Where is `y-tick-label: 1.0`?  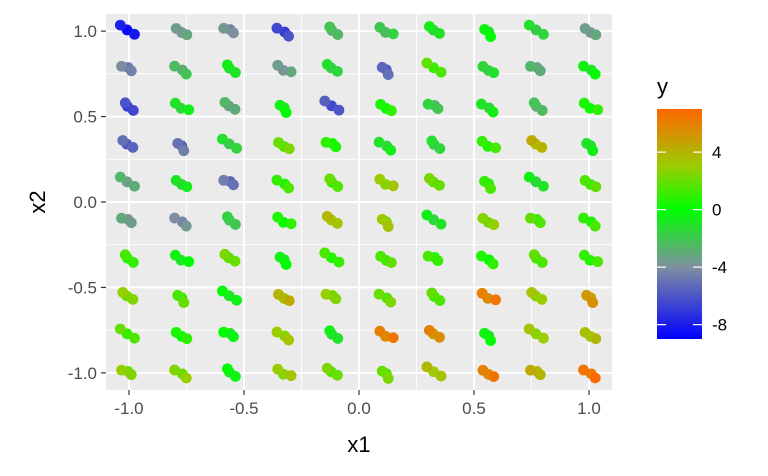 y-tick-label: 1.0 is located at coordinates (85, 31).